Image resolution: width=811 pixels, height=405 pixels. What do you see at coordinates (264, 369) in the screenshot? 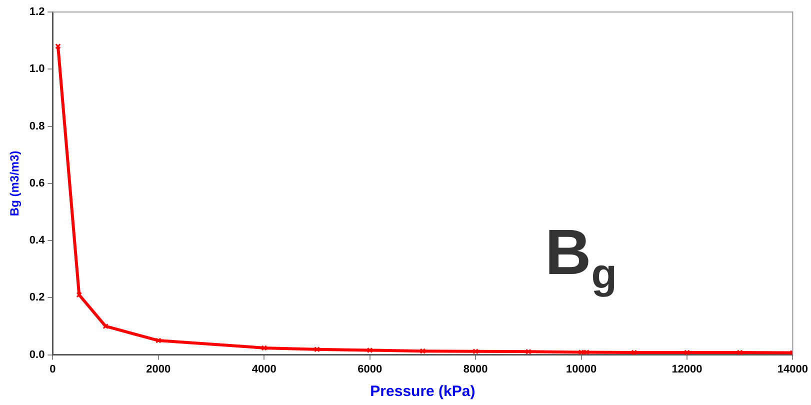
I see `x-tick-label: 4000` at bounding box center [264, 369].